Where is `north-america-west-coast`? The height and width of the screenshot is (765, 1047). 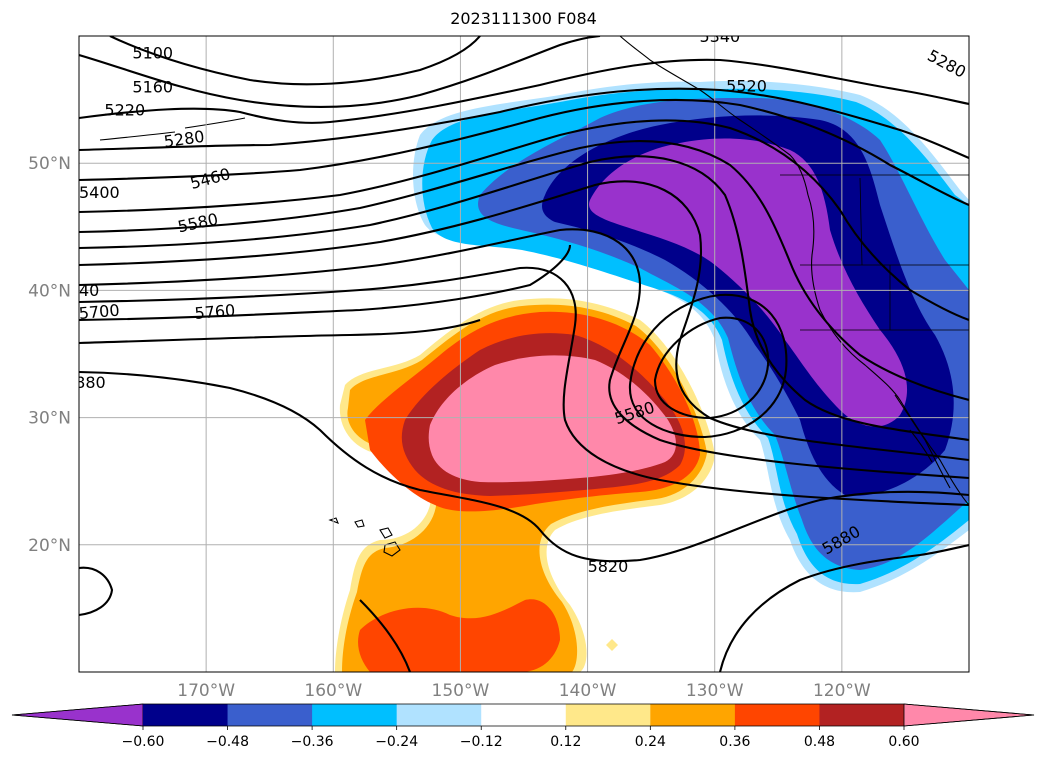 north-america-west-coast is located at coordinates (888, 350).